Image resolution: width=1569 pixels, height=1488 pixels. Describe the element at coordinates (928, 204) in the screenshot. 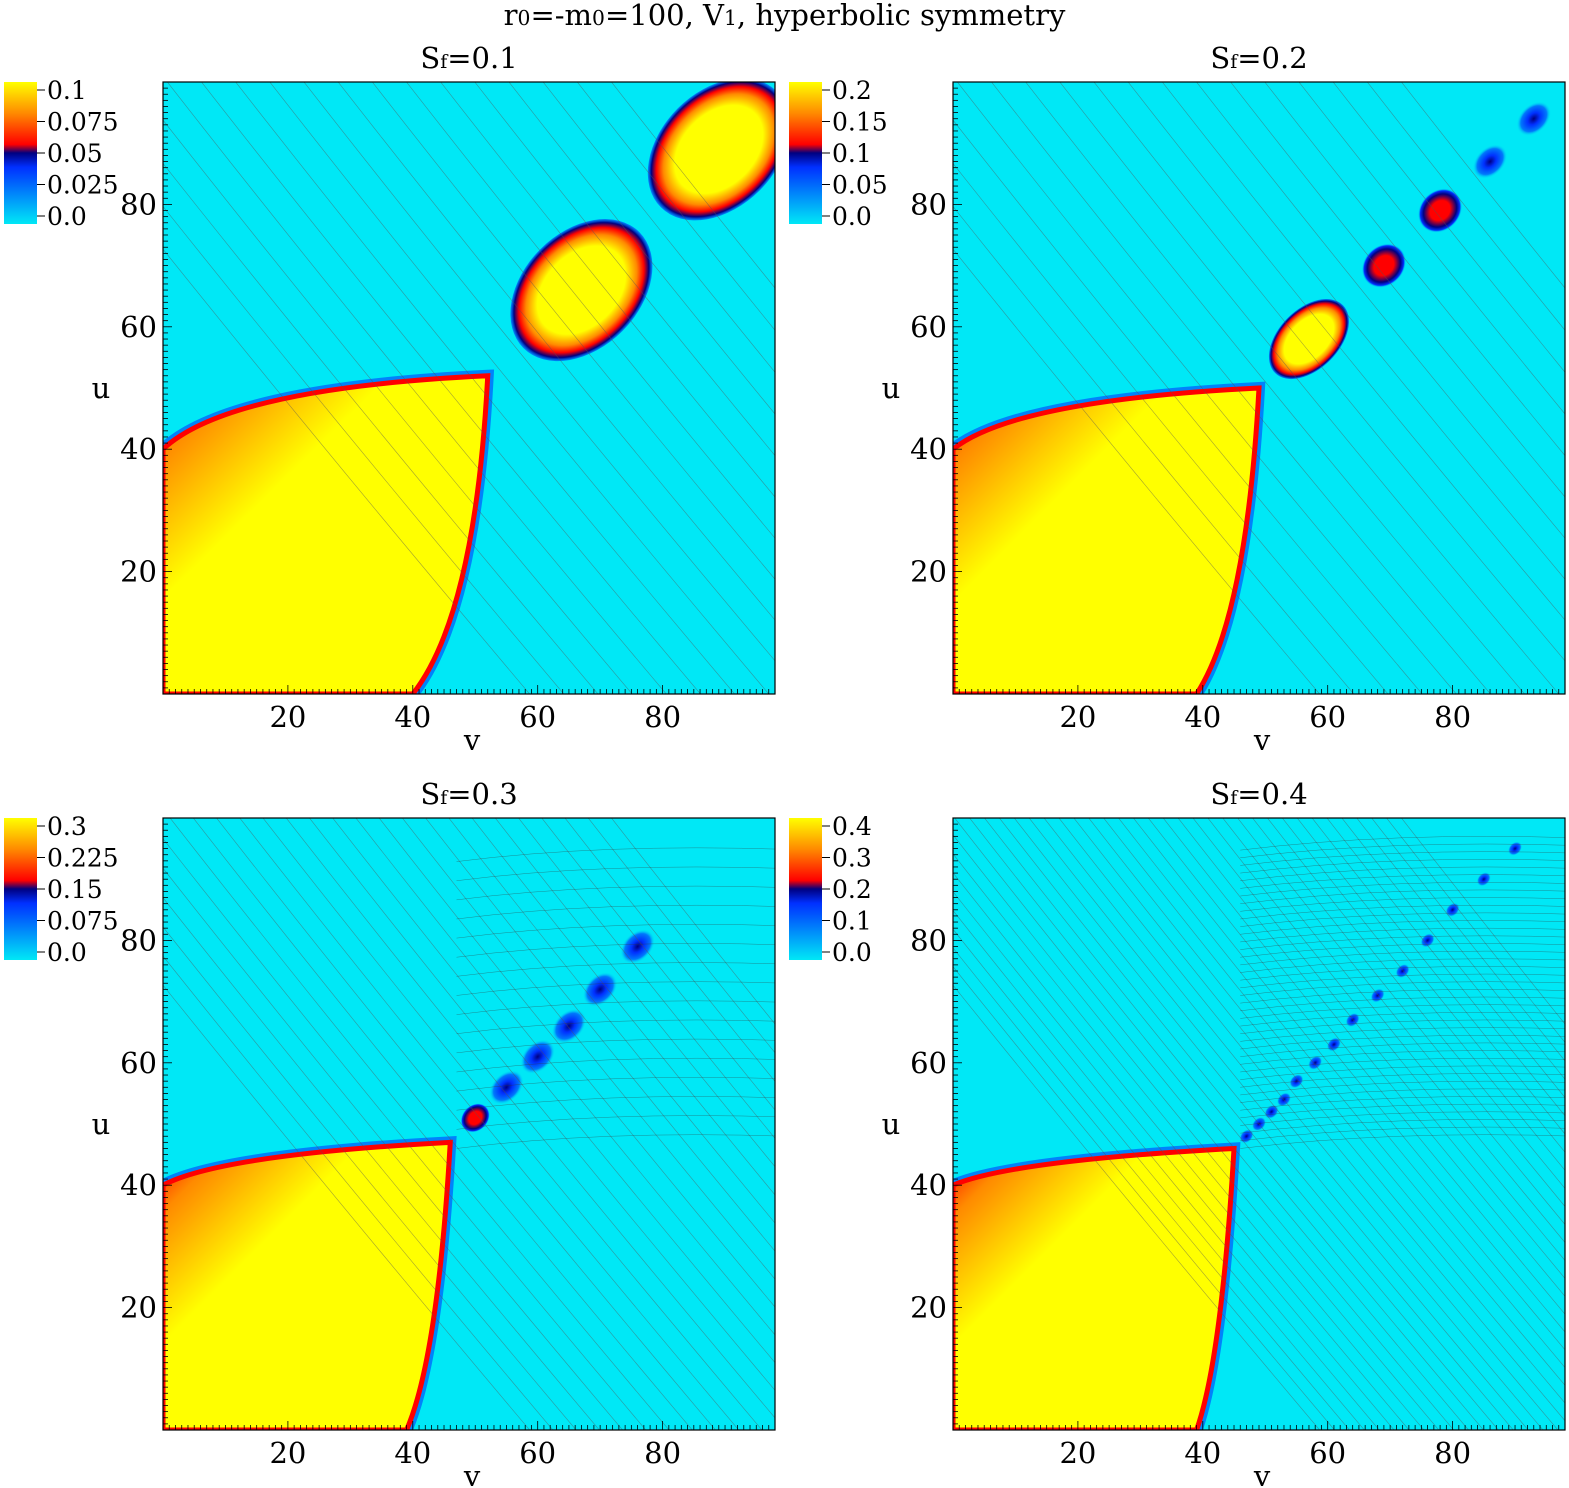

I see `y-tick-label: 80` at that location.